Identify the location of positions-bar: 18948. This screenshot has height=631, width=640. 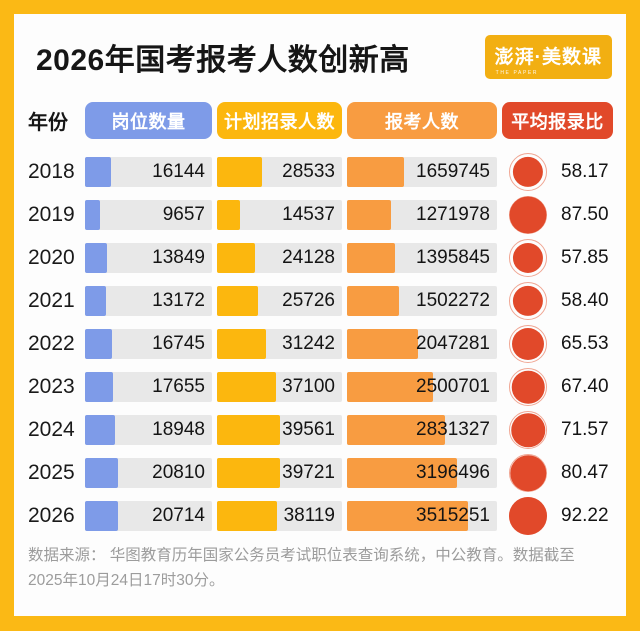
(148, 430).